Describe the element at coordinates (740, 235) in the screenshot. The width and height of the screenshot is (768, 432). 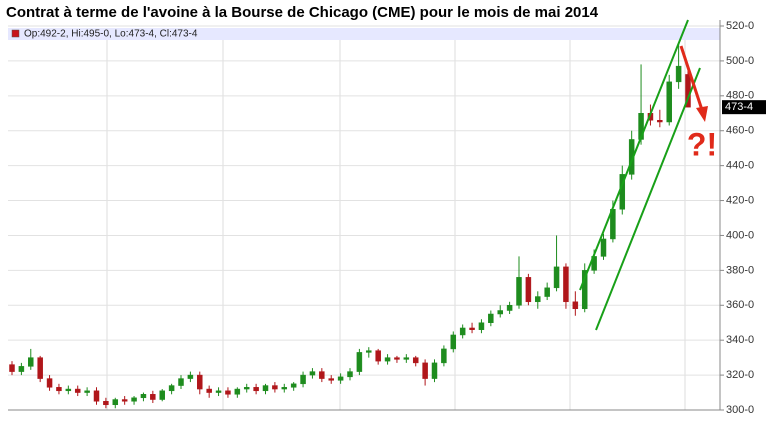
I see `y-tick-label: 400-0` at that location.